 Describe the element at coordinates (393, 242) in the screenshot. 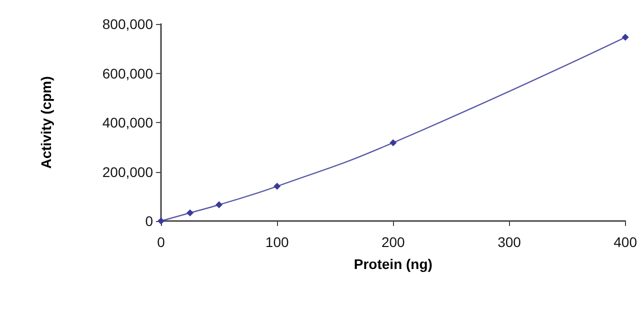

I see `x-tick-label: 200` at that location.